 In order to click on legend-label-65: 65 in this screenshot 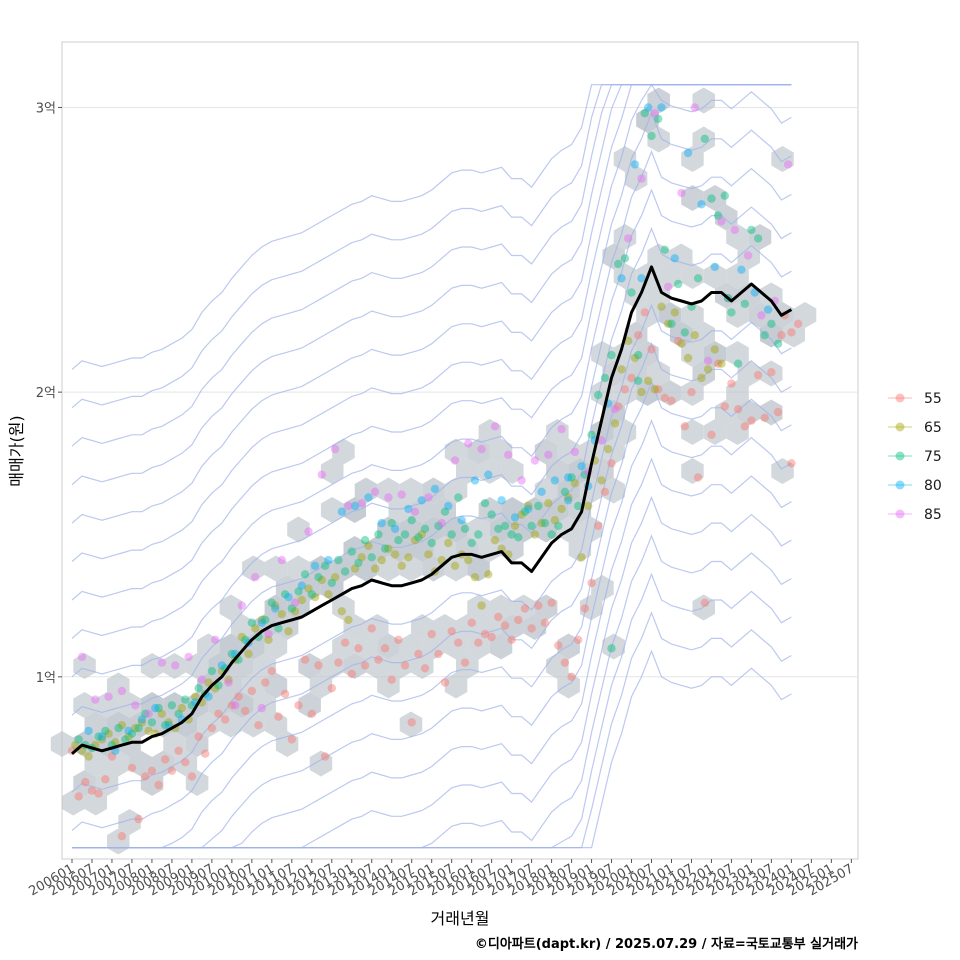, I will do `click(933, 428)`.